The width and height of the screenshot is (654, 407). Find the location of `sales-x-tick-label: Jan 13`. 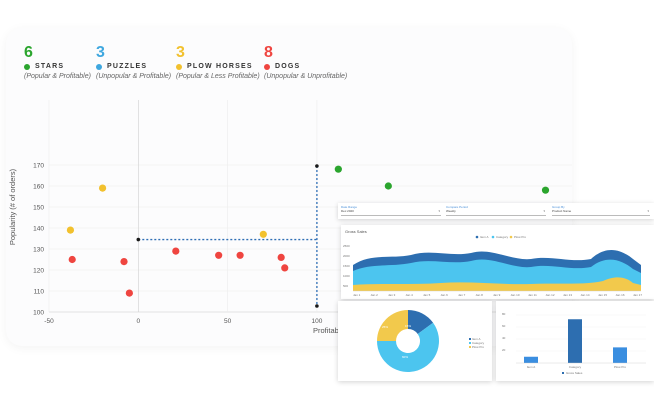

sales-x-tick-label: Jan 13 is located at coordinates (567, 295).